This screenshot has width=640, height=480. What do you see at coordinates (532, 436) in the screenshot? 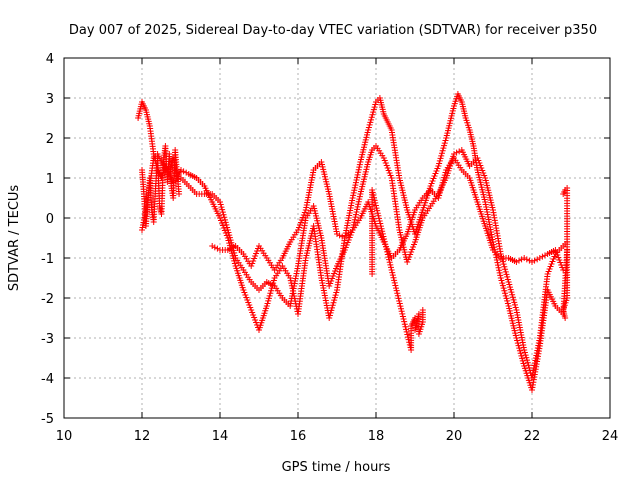
I see `x-tick-label: 22` at bounding box center [532, 436].